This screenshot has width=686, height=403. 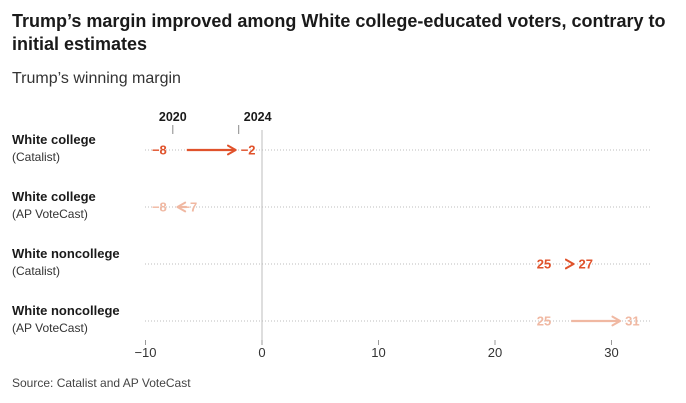 What do you see at coordinates (96, 78) in the screenshot?
I see `chart-subtitle: Trump’s winning margin` at bounding box center [96, 78].